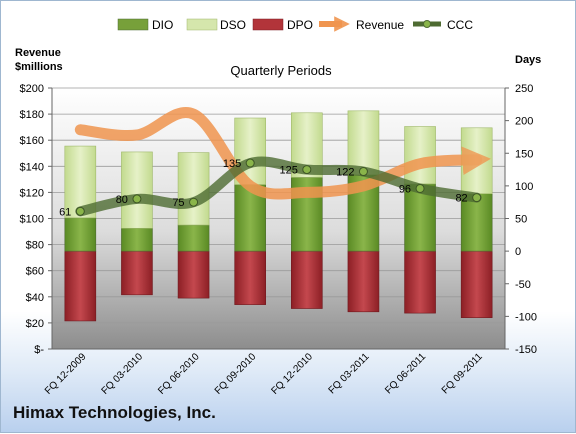  Describe the element at coordinates (518, 252) in the screenshot. I see `right-tick-label: 0` at that location.